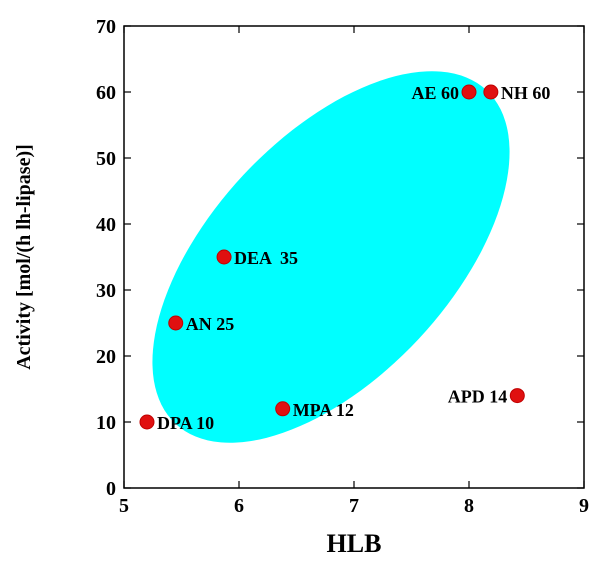 The width and height of the screenshot is (595, 566). I want to click on y-tick-label: 10, so click(106, 423).